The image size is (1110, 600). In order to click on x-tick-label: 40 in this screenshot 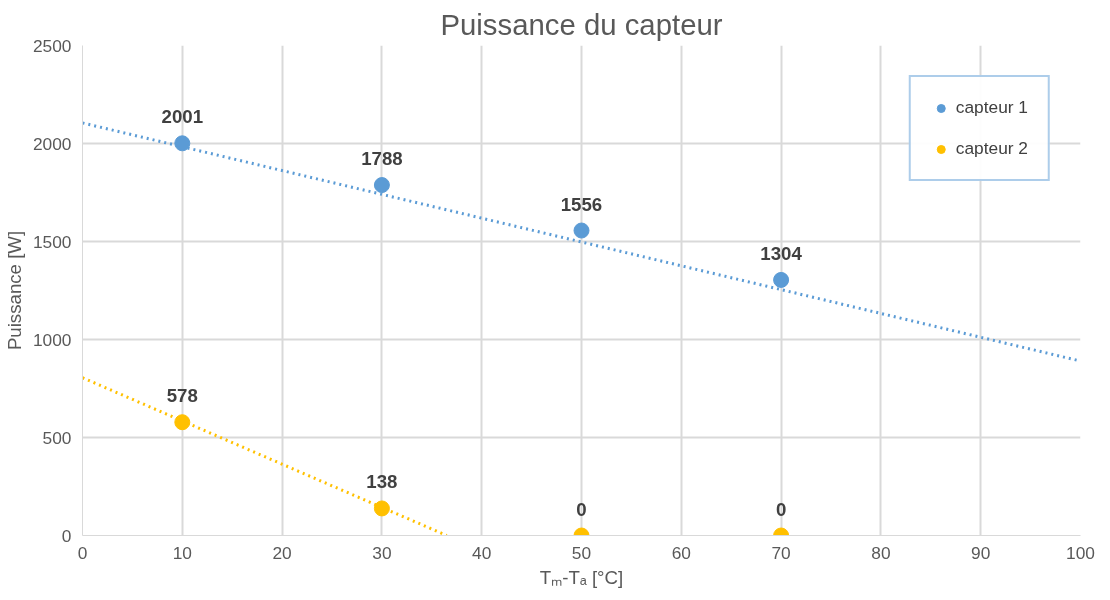, I will do `click(482, 552)`.